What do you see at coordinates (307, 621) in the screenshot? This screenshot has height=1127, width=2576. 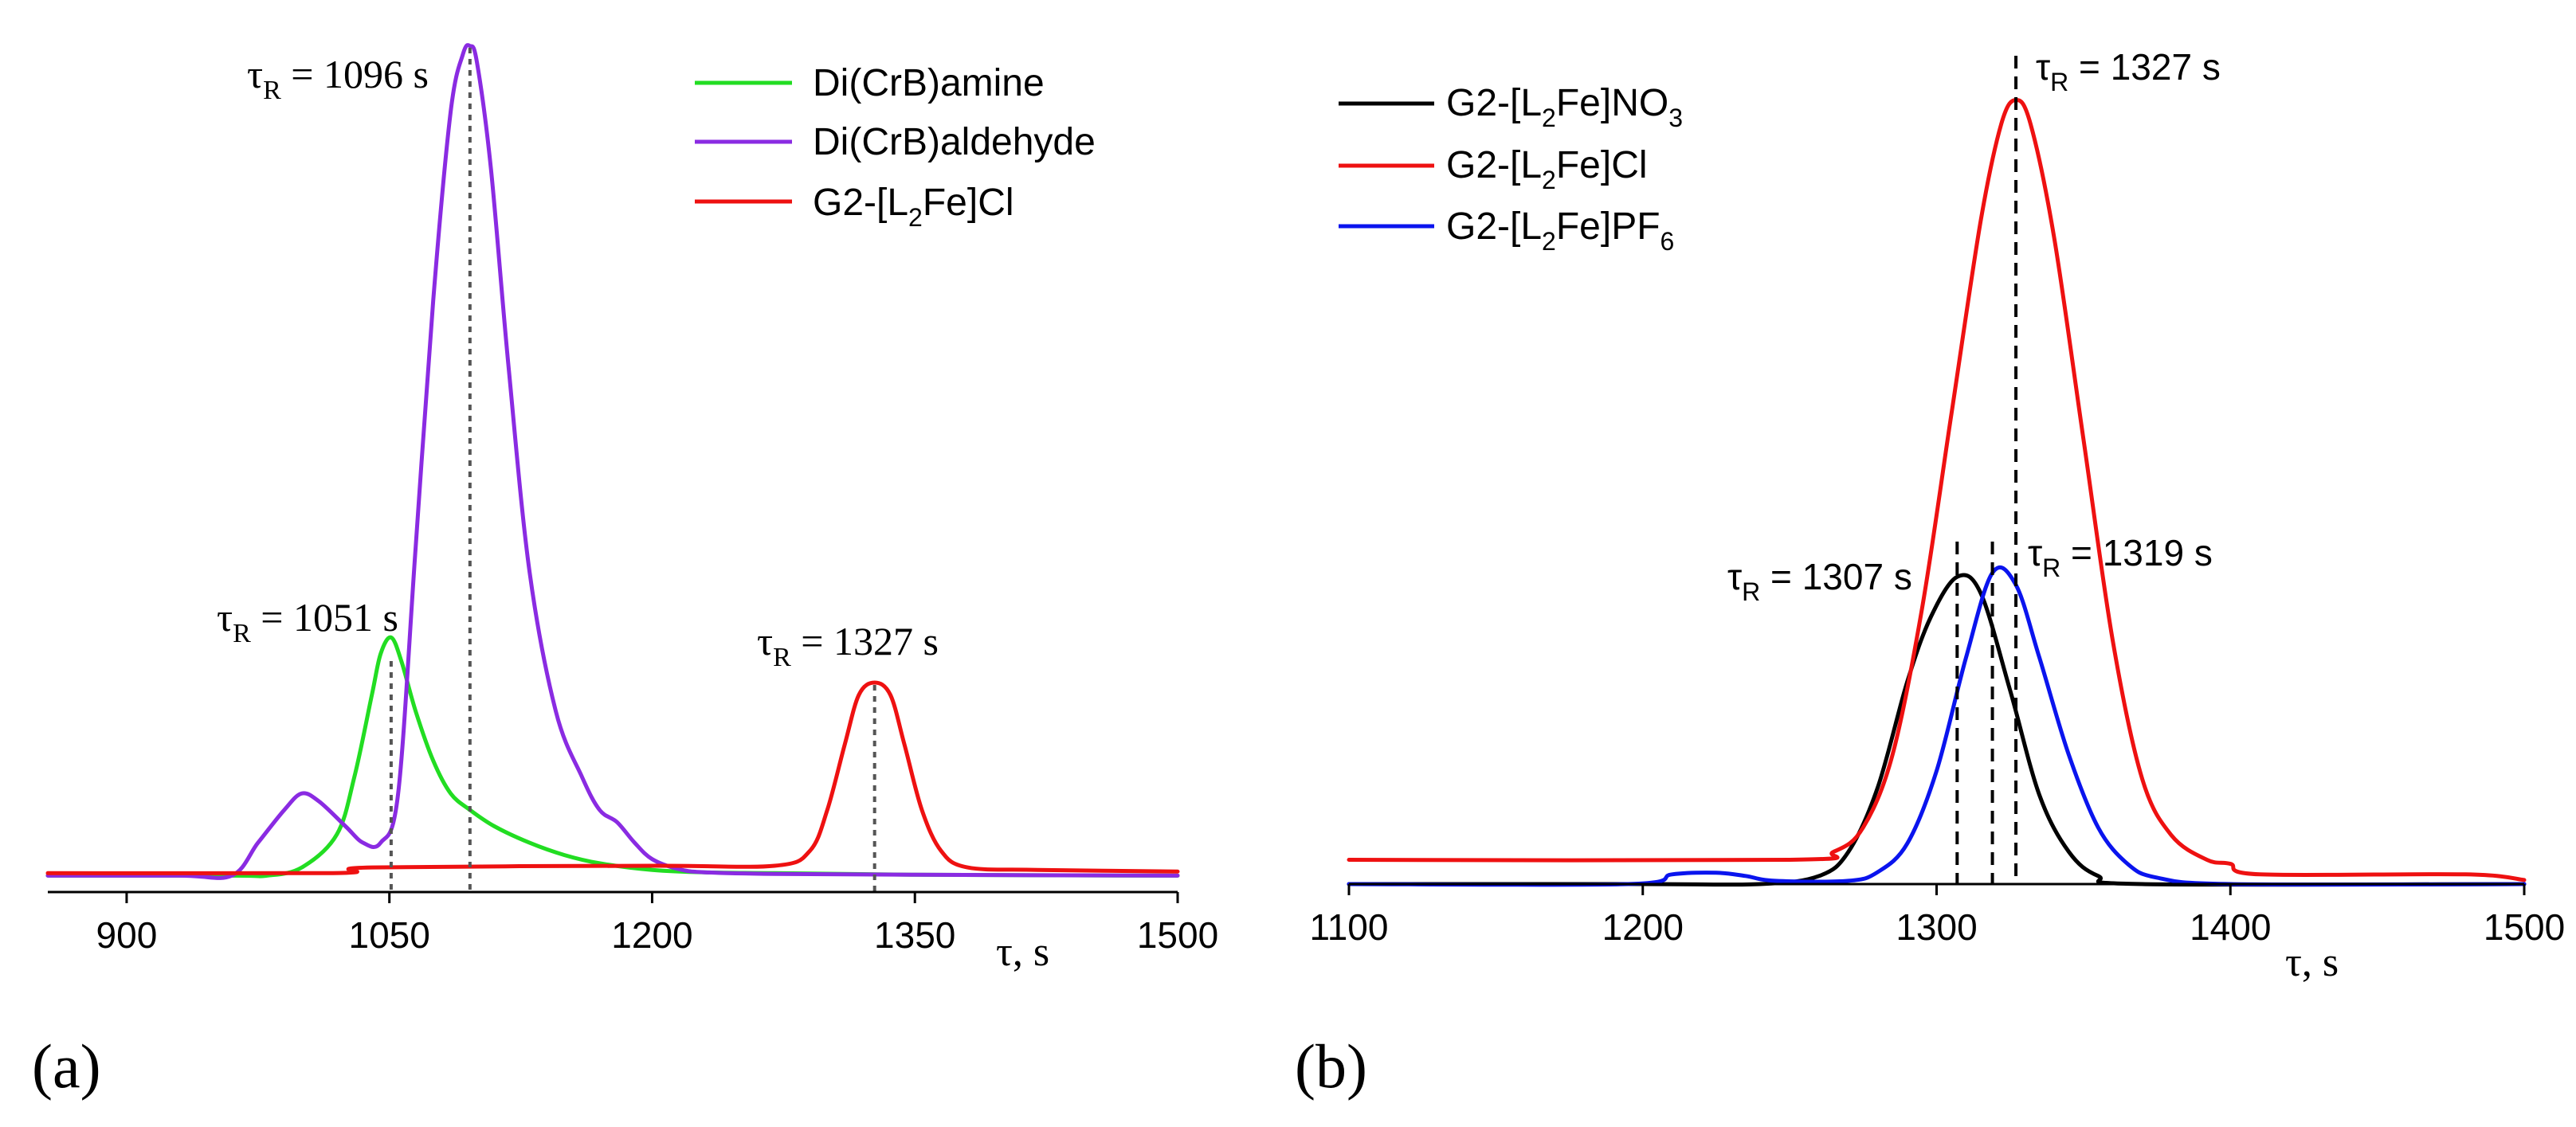 I see `panel-a-annotation-1051: τR = 1051 s` at bounding box center [307, 621].